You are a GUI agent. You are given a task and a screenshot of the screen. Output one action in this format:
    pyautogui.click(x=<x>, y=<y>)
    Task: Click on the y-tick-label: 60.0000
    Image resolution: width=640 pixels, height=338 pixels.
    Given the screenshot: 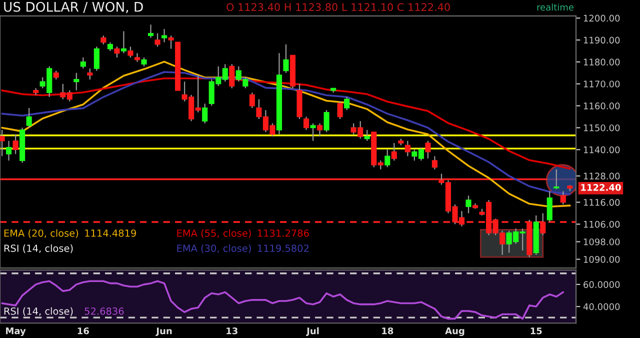 What is the action you would take?
    pyautogui.click(x=602, y=284)
    